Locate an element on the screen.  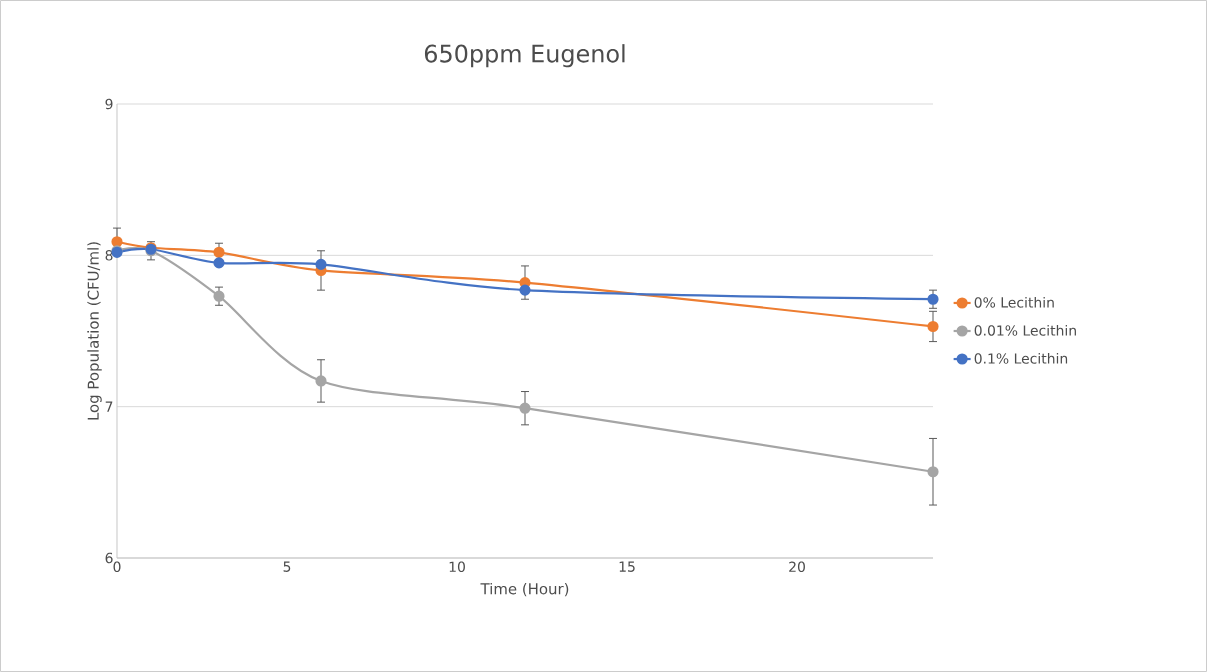
y-axis-title: Log Population (CFU/ml) is located at coordinates (94, 331).